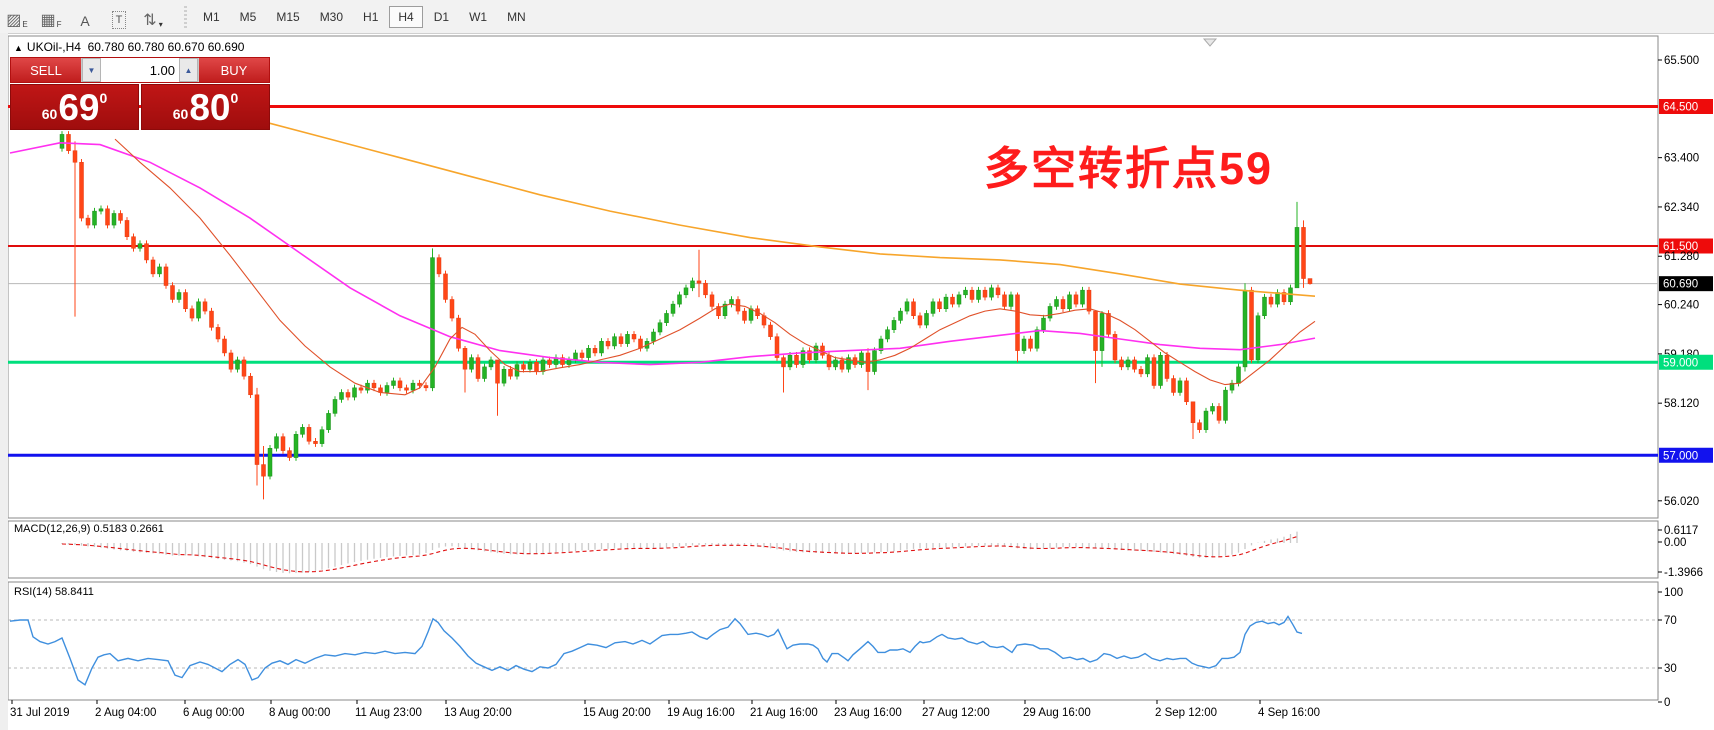 The width and height of the screenshot is (1714, 730). I want to click on price-tick-label: 58.120, so click(1681, 404).